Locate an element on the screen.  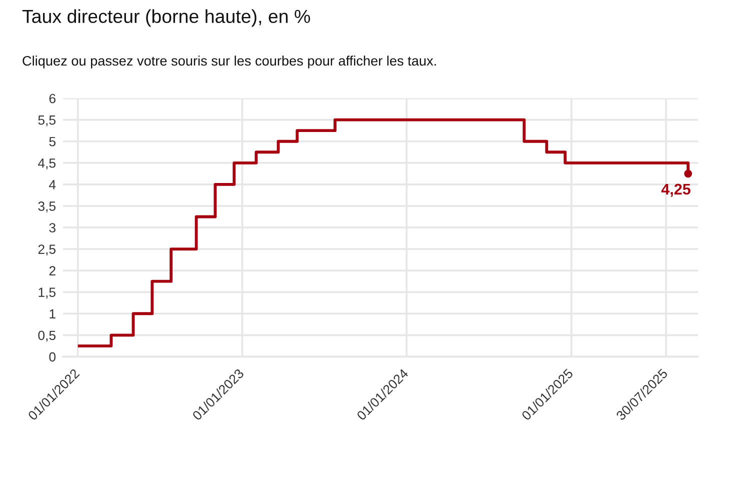
y-tick-label: 2,5 is located at coordinates (47, 250).